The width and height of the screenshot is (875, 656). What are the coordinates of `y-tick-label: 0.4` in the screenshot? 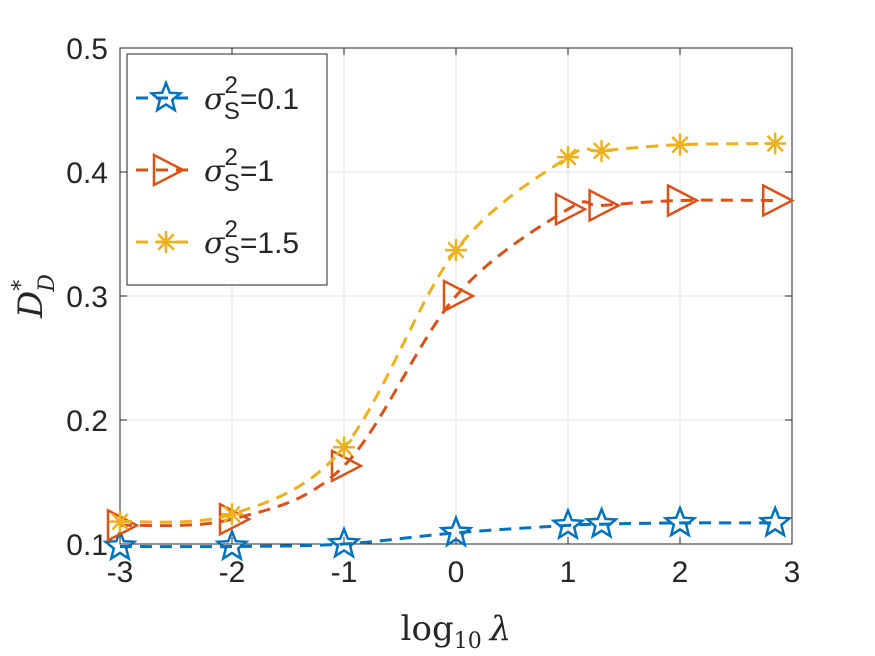 It's located at (87, 173).